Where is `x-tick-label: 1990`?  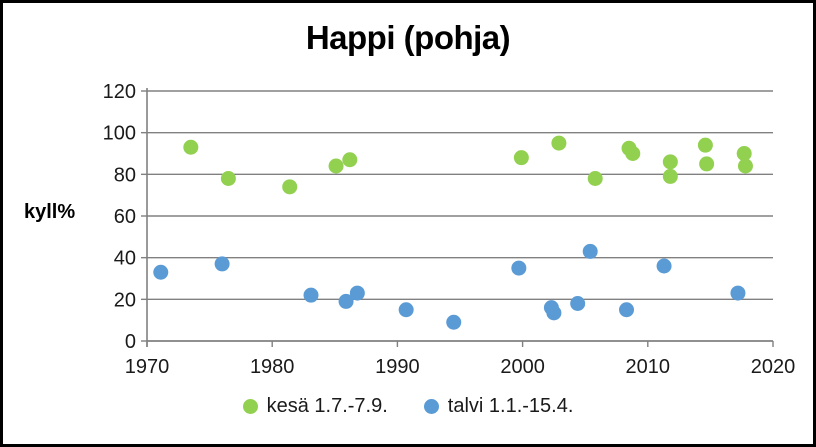
x-tick-label: 1990 is located at coordinates (397, 367).